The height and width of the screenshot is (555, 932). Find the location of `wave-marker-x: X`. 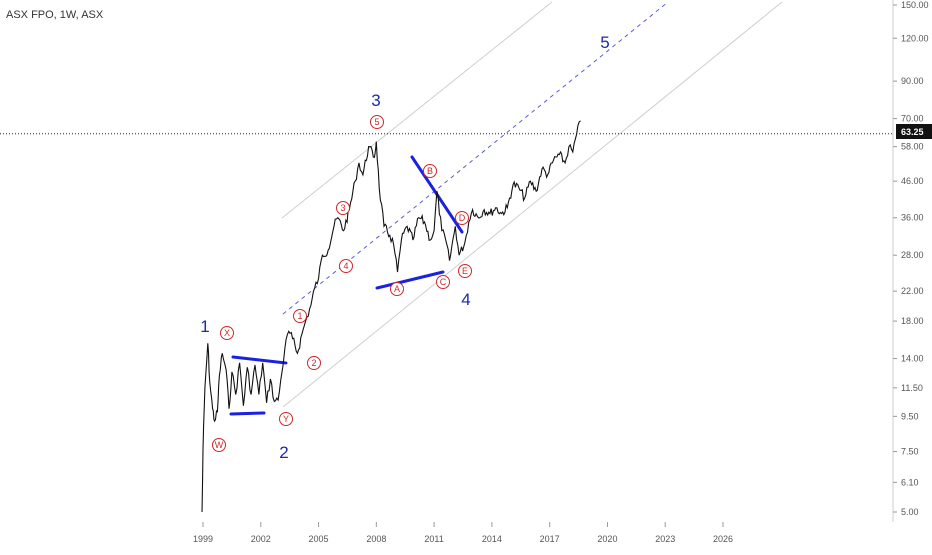

wave-marker-x: X is located at coordinates (227, 333).